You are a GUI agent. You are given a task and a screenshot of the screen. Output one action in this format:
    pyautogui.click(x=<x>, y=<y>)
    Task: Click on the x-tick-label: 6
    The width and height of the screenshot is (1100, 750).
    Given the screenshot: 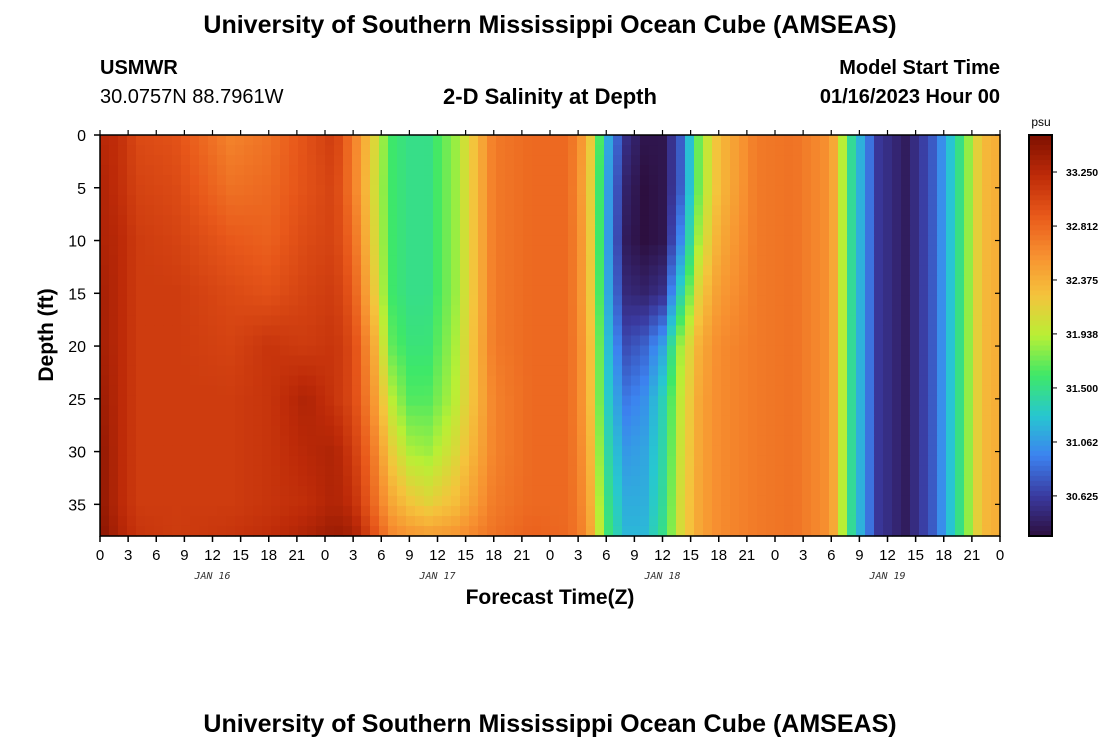 What is the action you would take?
    pyautogui.click(x=156, y=555)
    